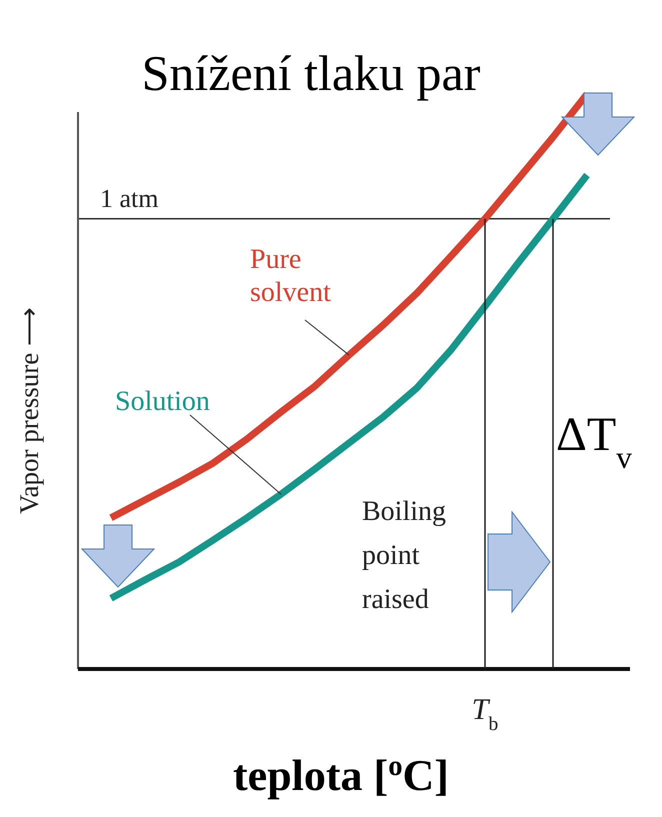 The width and height of the screenshot is (662, 817). Describe the element at coordinates (485, 713) in the screenshot. I see `text: T$_{b}$` at that location.